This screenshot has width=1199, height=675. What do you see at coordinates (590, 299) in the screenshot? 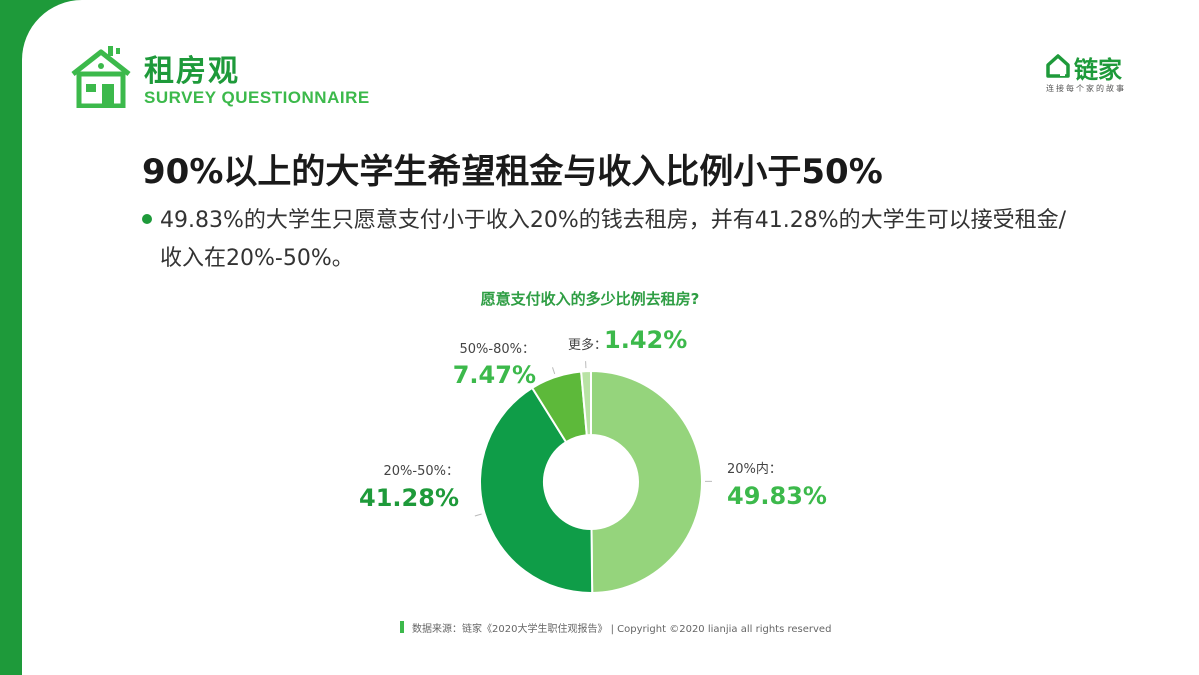
I see `chart-title: 愿意支付收入的多少比例去租房?` at bounding box center [590, 299].